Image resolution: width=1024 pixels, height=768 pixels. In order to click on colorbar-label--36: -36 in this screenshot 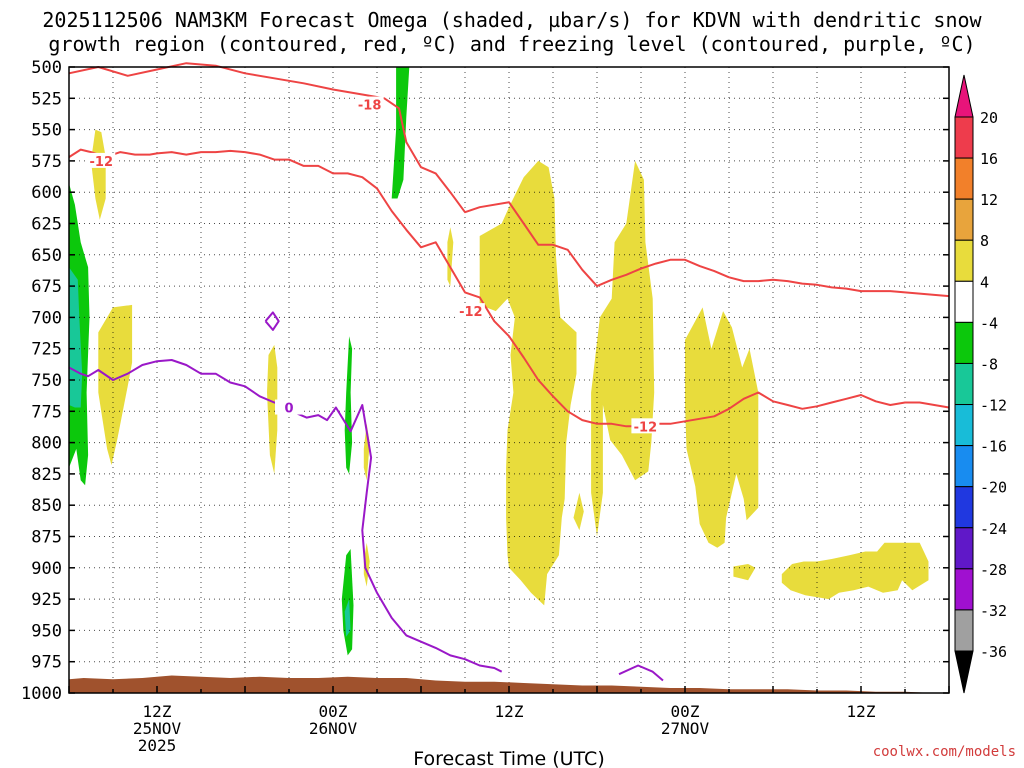, I will do `click(993, 652)`.